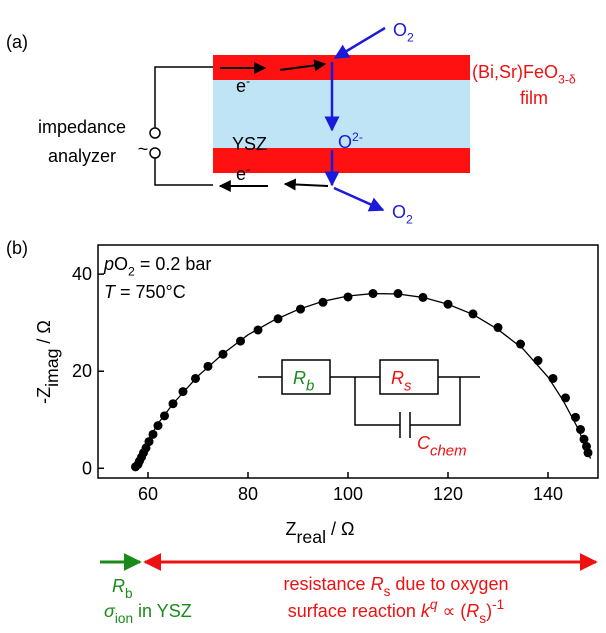 The width and height of the screenshot is (606, 633). I want to click on label: Cchem, so click(442, 446).